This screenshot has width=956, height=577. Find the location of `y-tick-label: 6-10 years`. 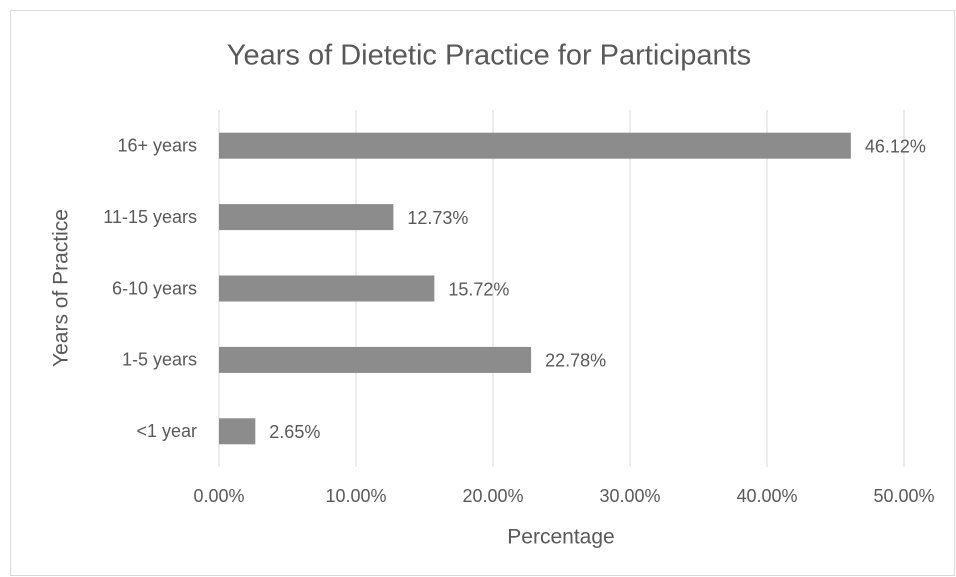

y-tick-label: 6-10 years is located at coordinates (154, 288).